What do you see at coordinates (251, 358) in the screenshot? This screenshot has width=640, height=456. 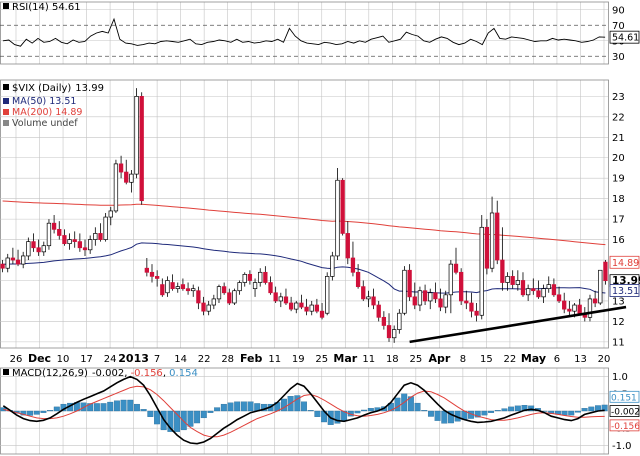 I see `x-tick-label: Feb` at bounding box center [251, 358].